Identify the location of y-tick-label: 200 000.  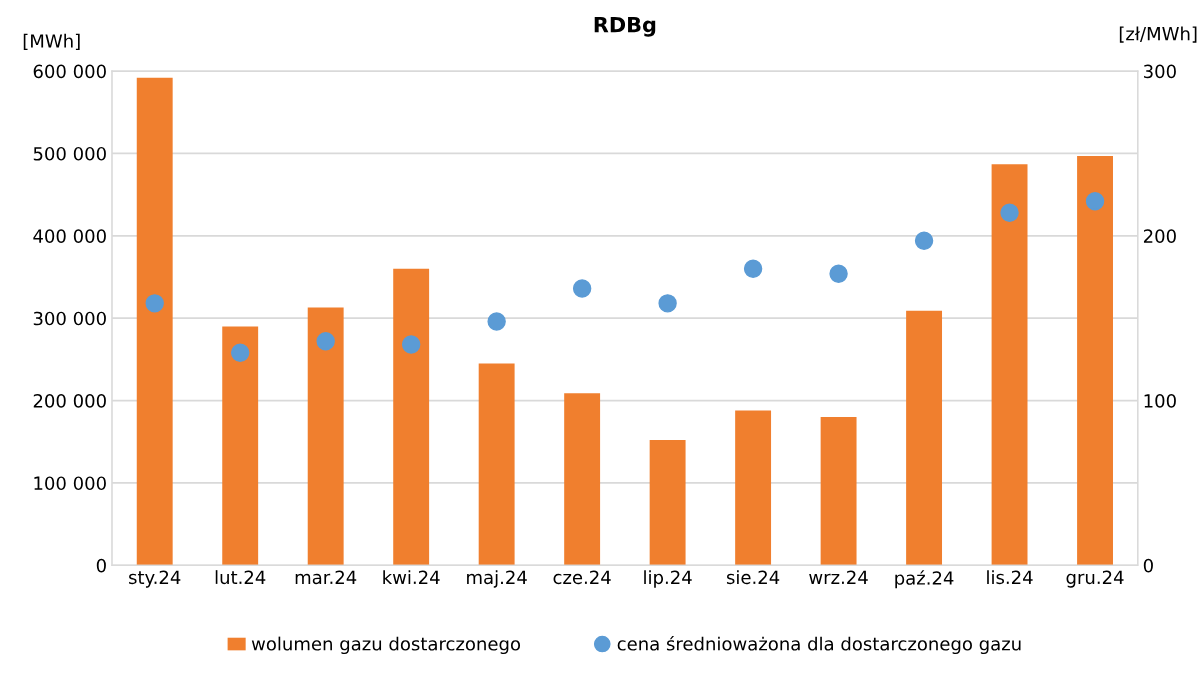
(69, 401).